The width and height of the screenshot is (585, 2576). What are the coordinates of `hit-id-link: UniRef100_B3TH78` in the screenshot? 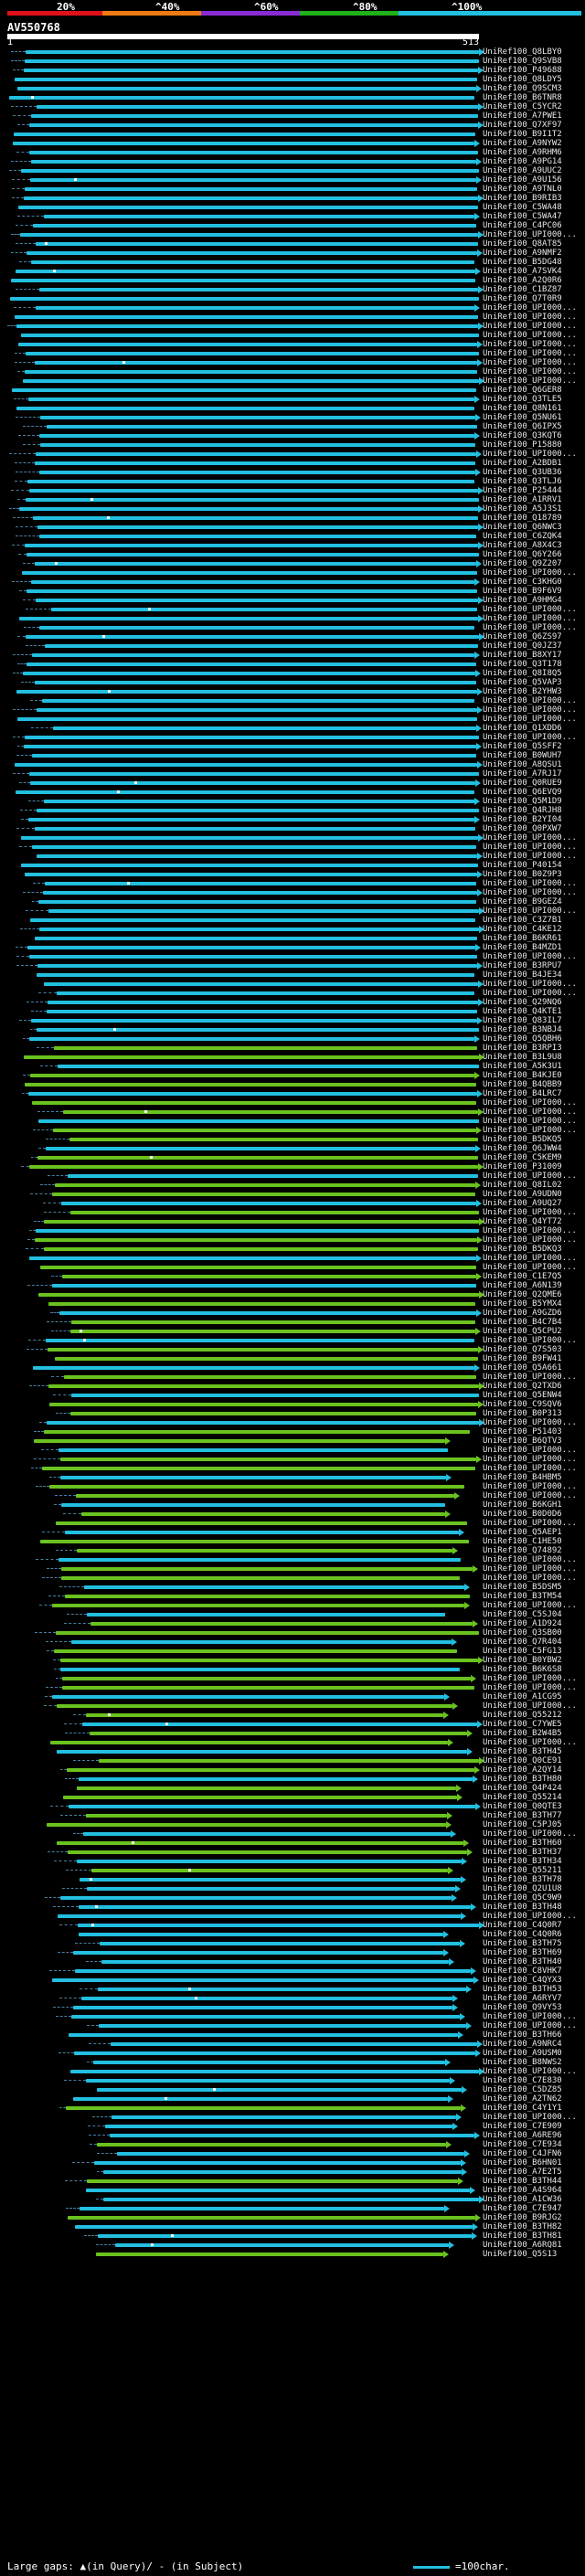 It's located at (522, 1879).